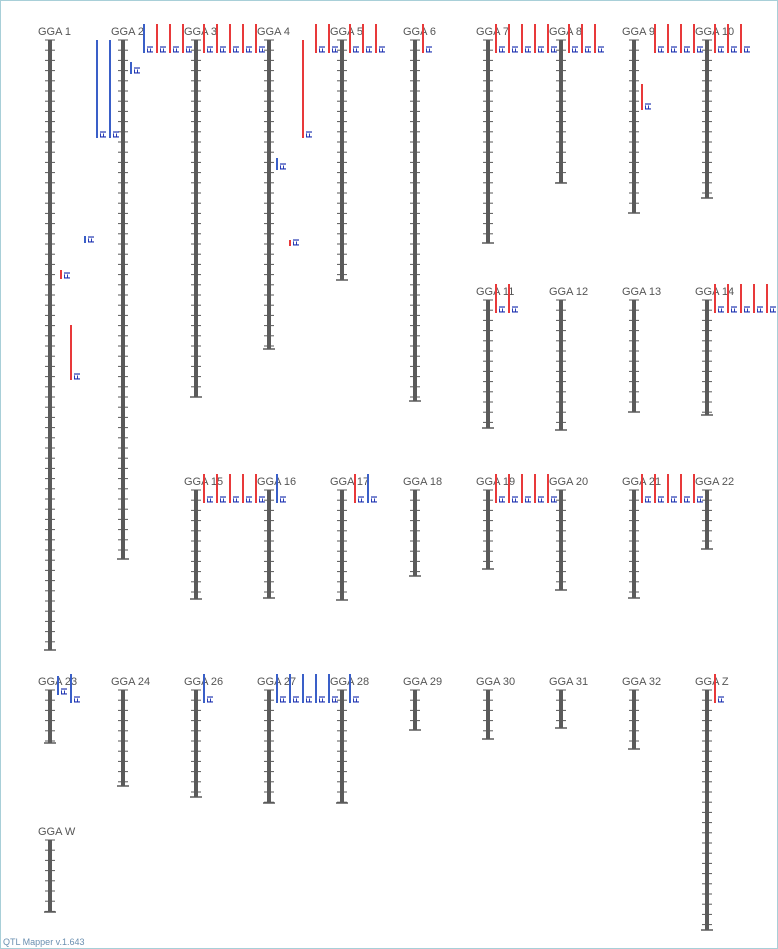  Describe the element at coordinates (54, 32) in the screenshot. I see `chromosome-label: GGA 1` at that location.